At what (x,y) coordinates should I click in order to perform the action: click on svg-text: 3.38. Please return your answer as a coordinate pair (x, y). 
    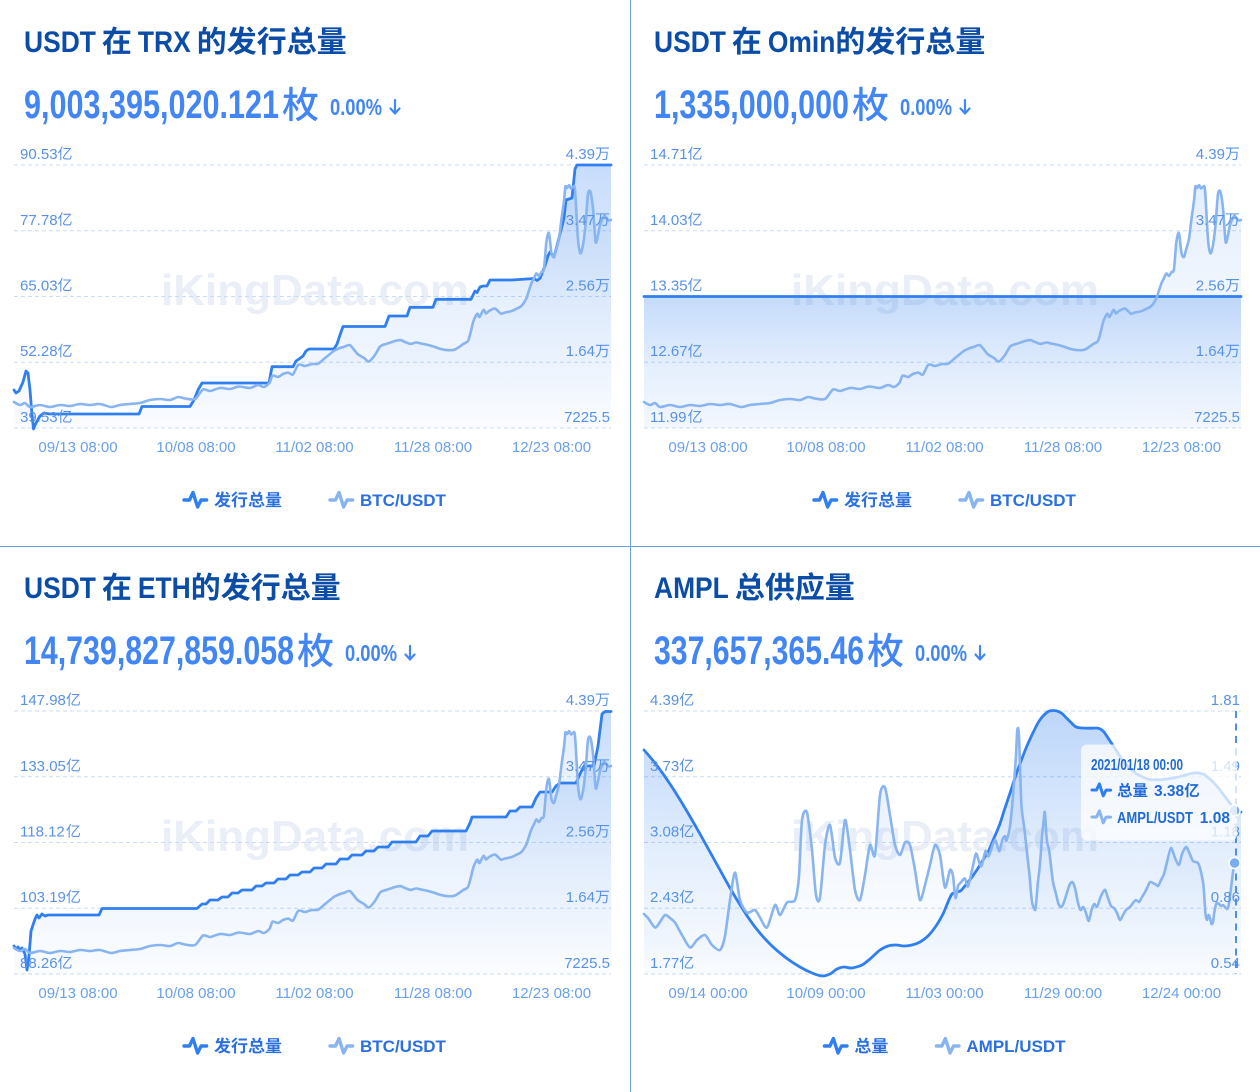
    Looking at the image, I should click on (1169, 791).